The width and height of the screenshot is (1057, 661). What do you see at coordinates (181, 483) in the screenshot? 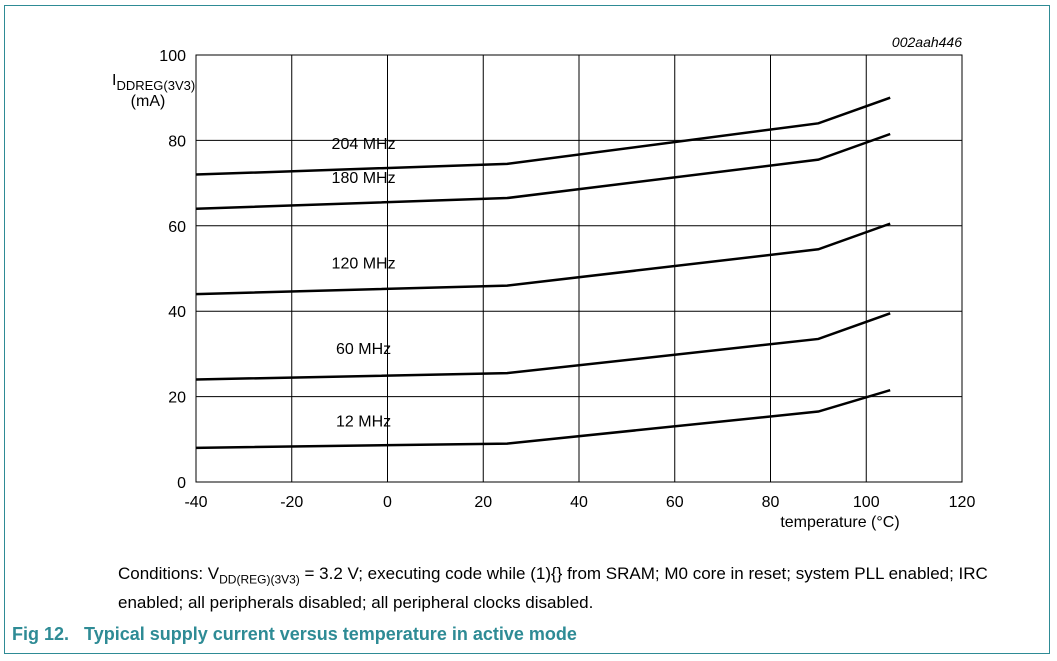
I see `y-tick-label: 0` at bounding box center [181, 483].